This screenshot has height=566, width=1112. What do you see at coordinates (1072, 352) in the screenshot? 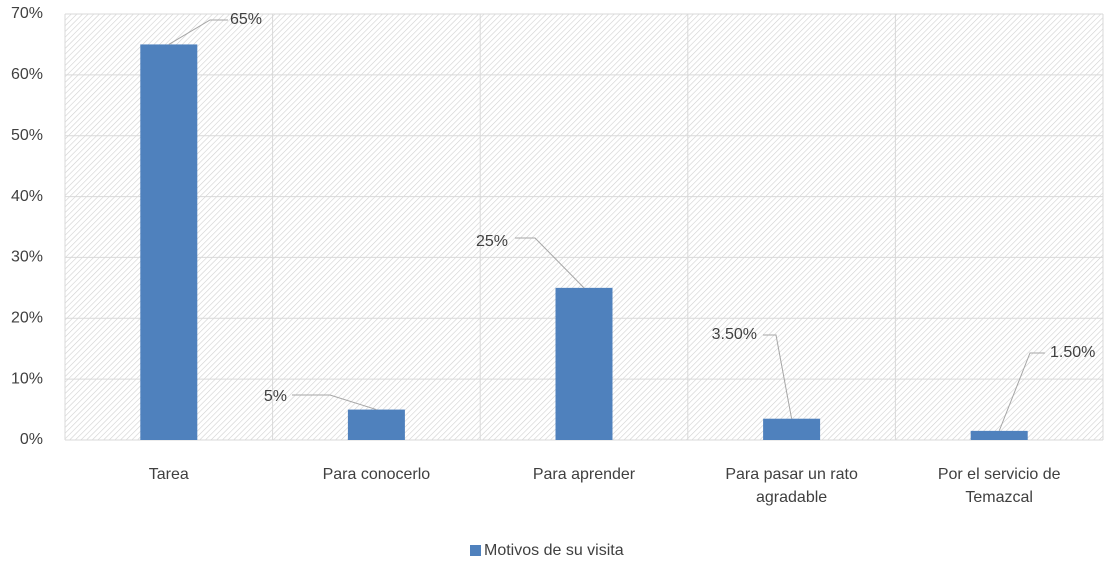
I see `data-label: 1.50%` at bounding box center [1072, 352].